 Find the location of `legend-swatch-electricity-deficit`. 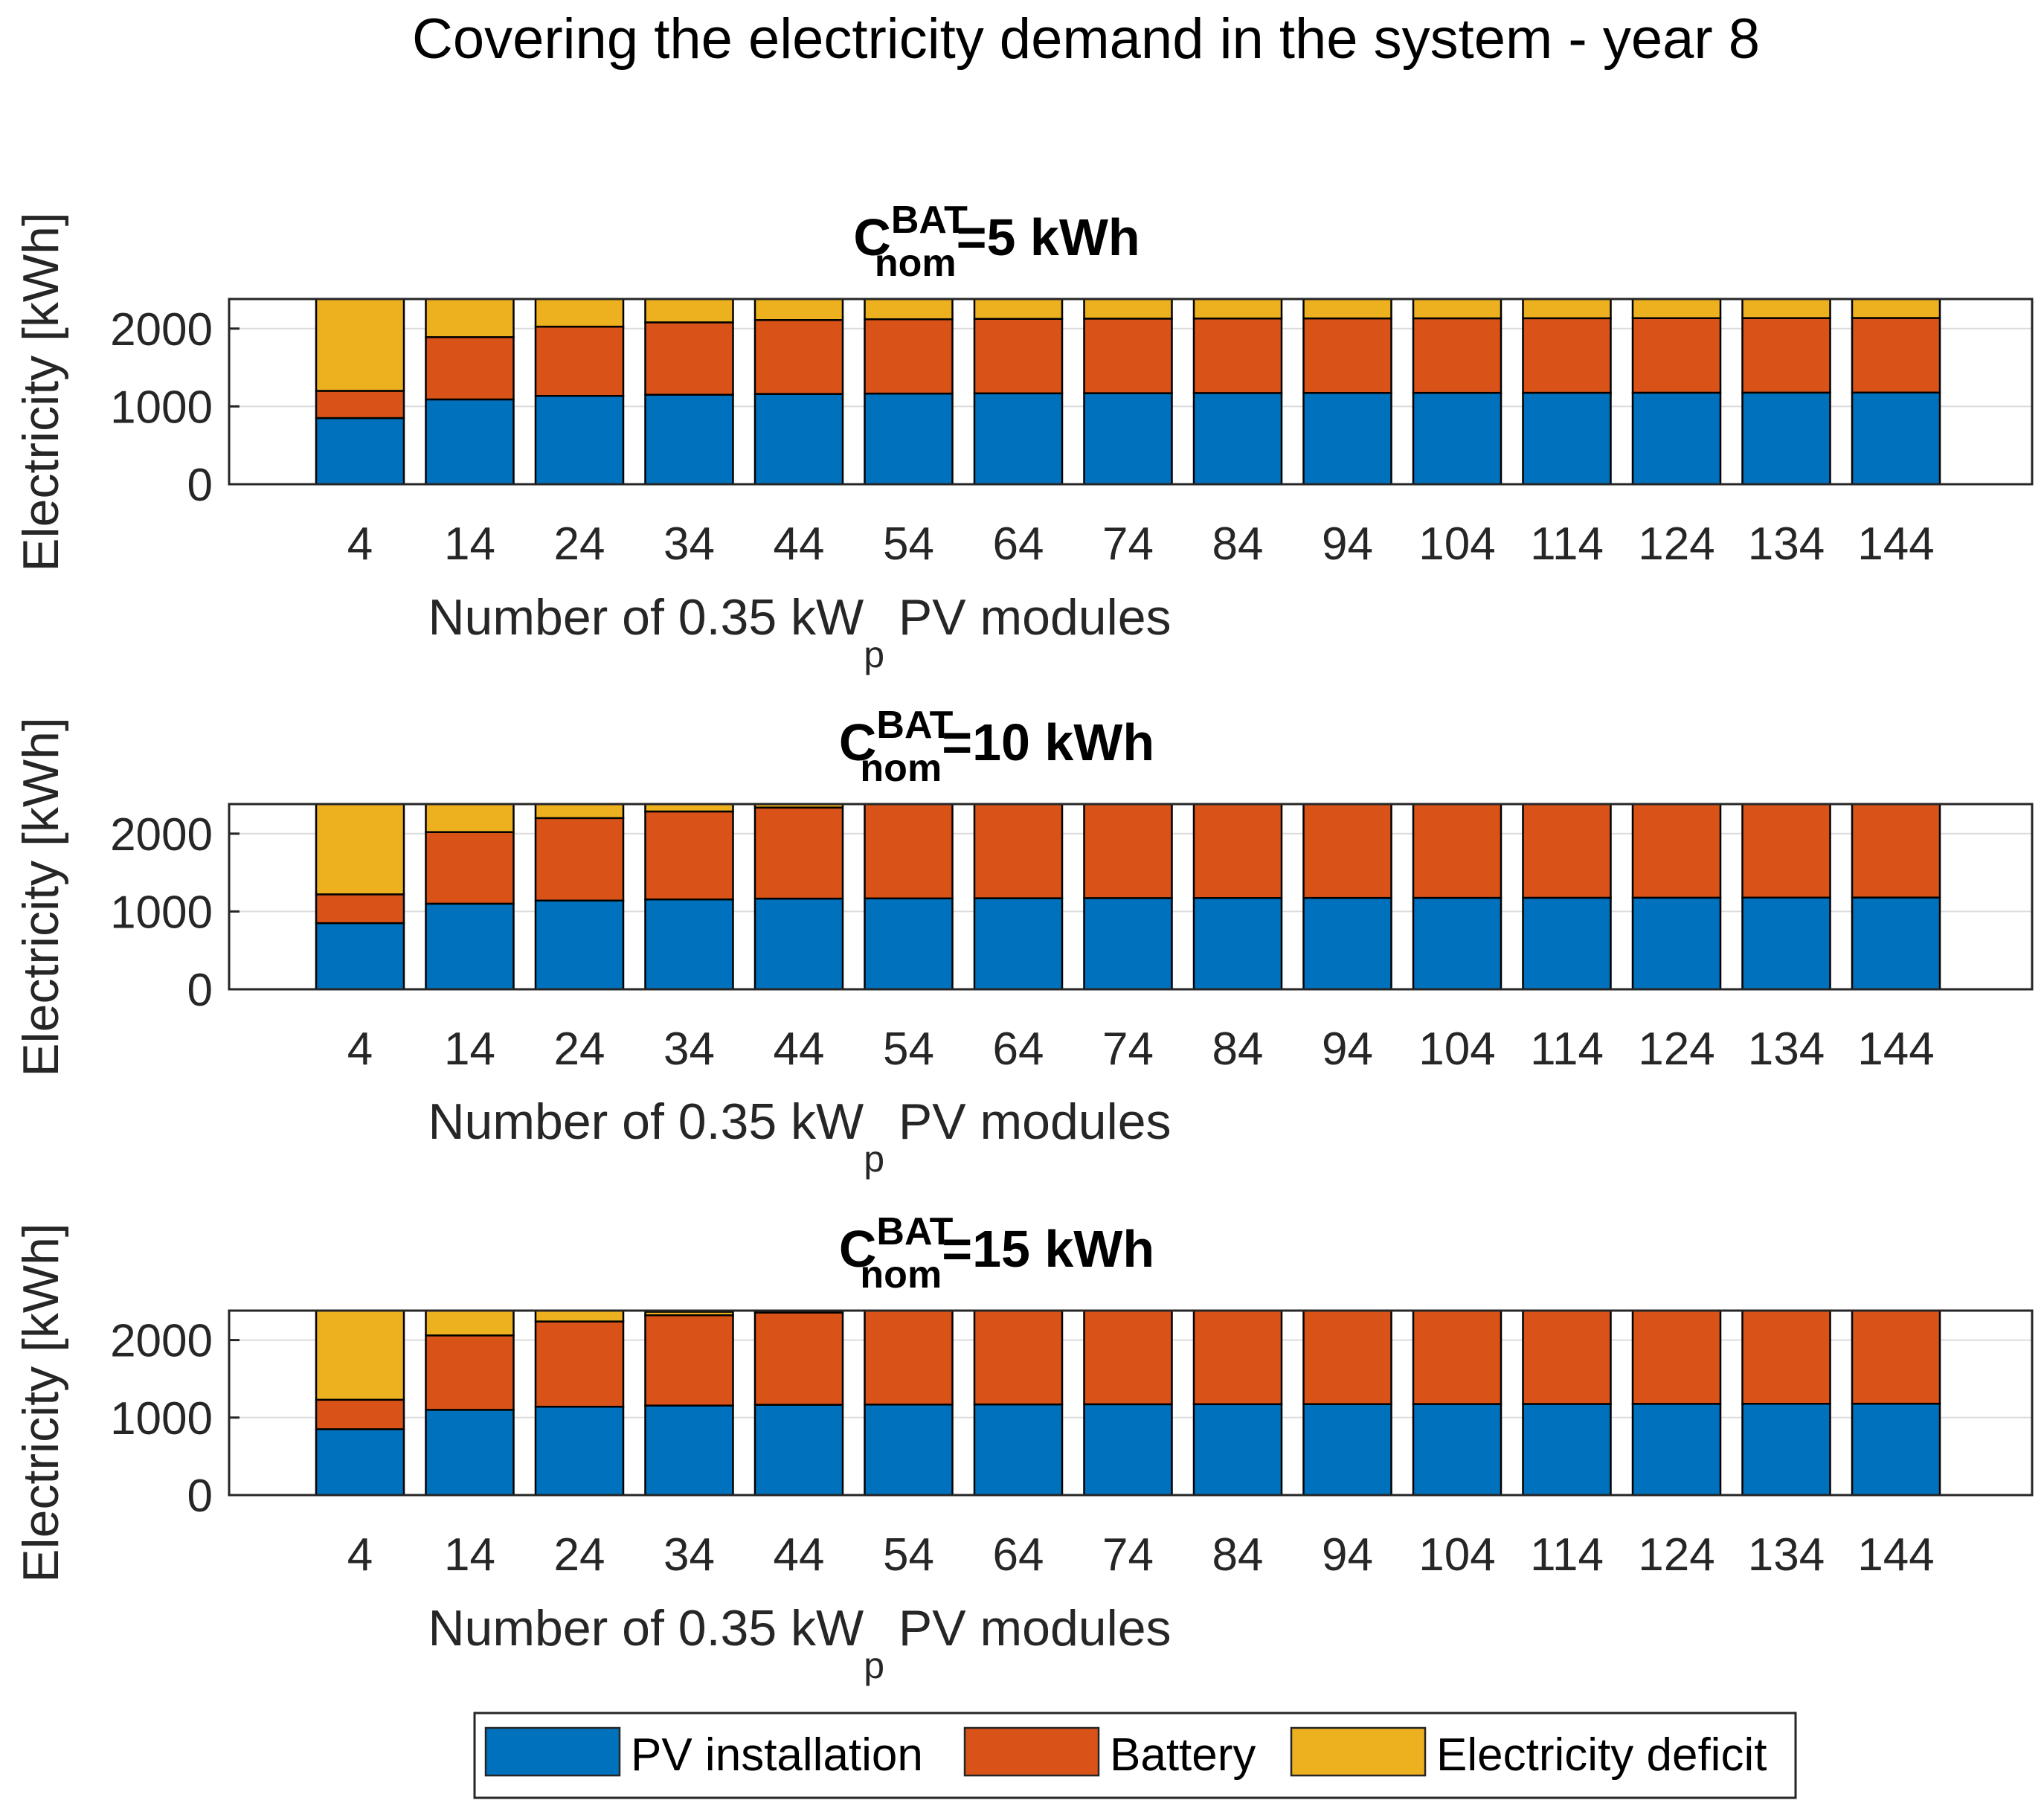

legend-swatch-electricity-deficit is located at coordinates (1358, 1752).